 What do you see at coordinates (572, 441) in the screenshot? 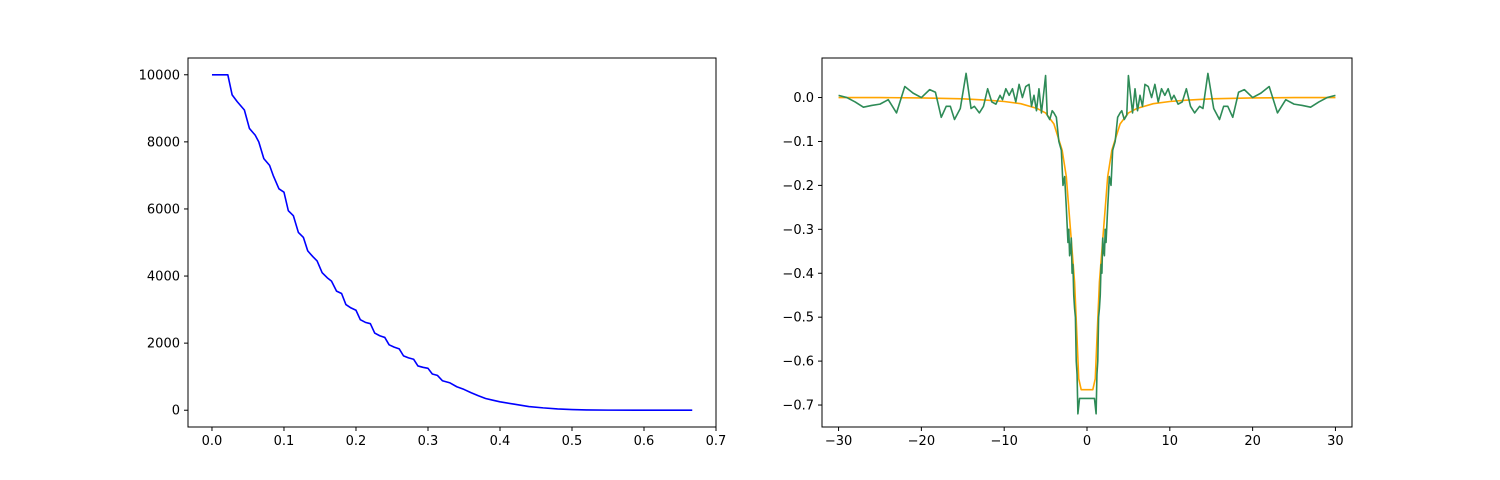
I see `left-chart-x-tick-label: 0.5` at bounding box center [572, 441].